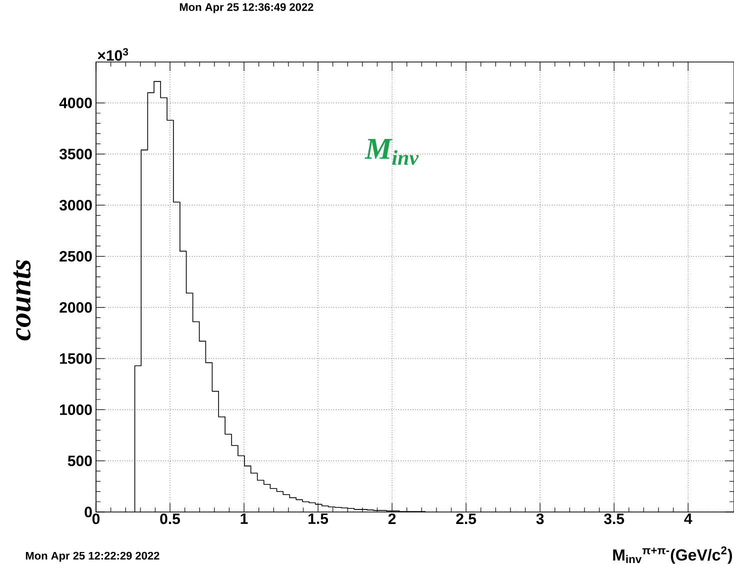  I want to click on x-tick-label: 3.5, so click(614, 519).